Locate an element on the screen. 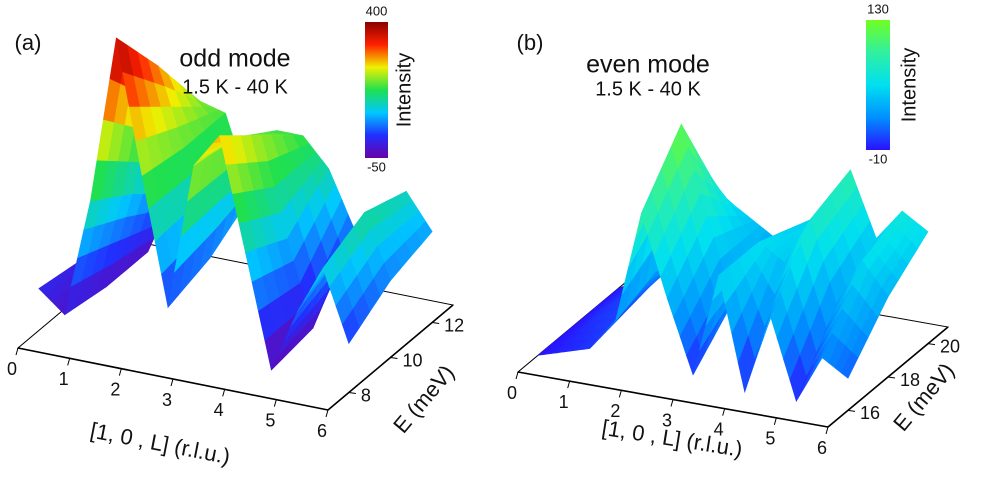  x-tick-label: 2 is located at coordinates (115, 389).